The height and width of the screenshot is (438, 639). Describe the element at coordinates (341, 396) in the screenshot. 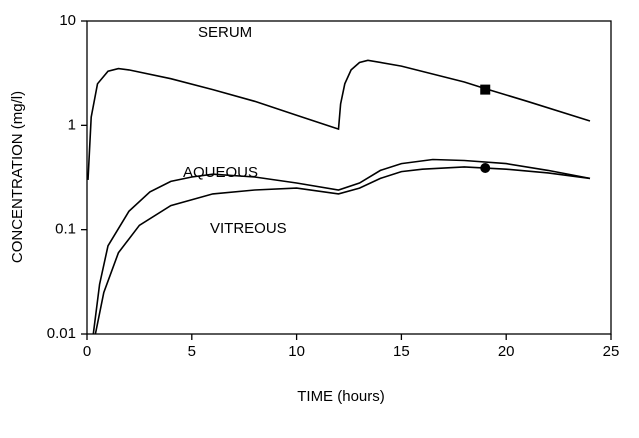

I see `x-axis-title: TIME (hours)` at that location.